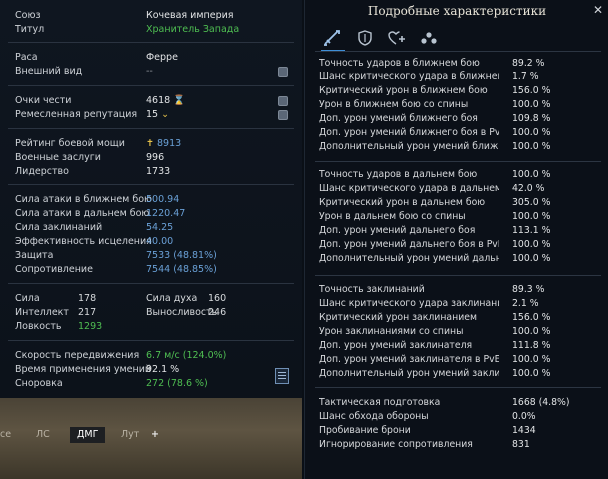  I want to click on details-list-icon, so click(282, 376).